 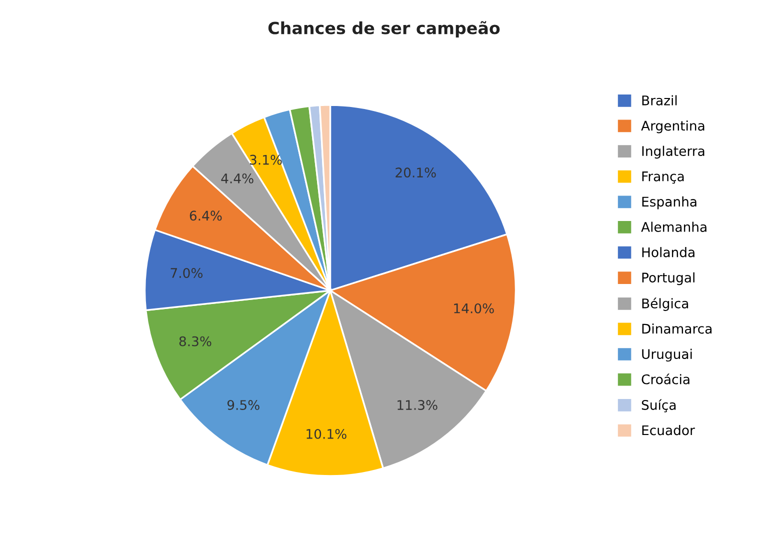 I want to click on legend-label: Uruguai, so click(x=667, y=355).